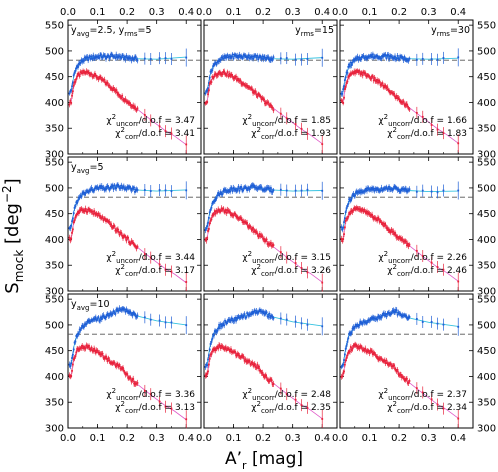  What do you see at coordinates (427, 407) in the screenshot?
I see `chi2-corr-label: χ2corr/d.o.f = 2.34` at bounding box center [427, 407].